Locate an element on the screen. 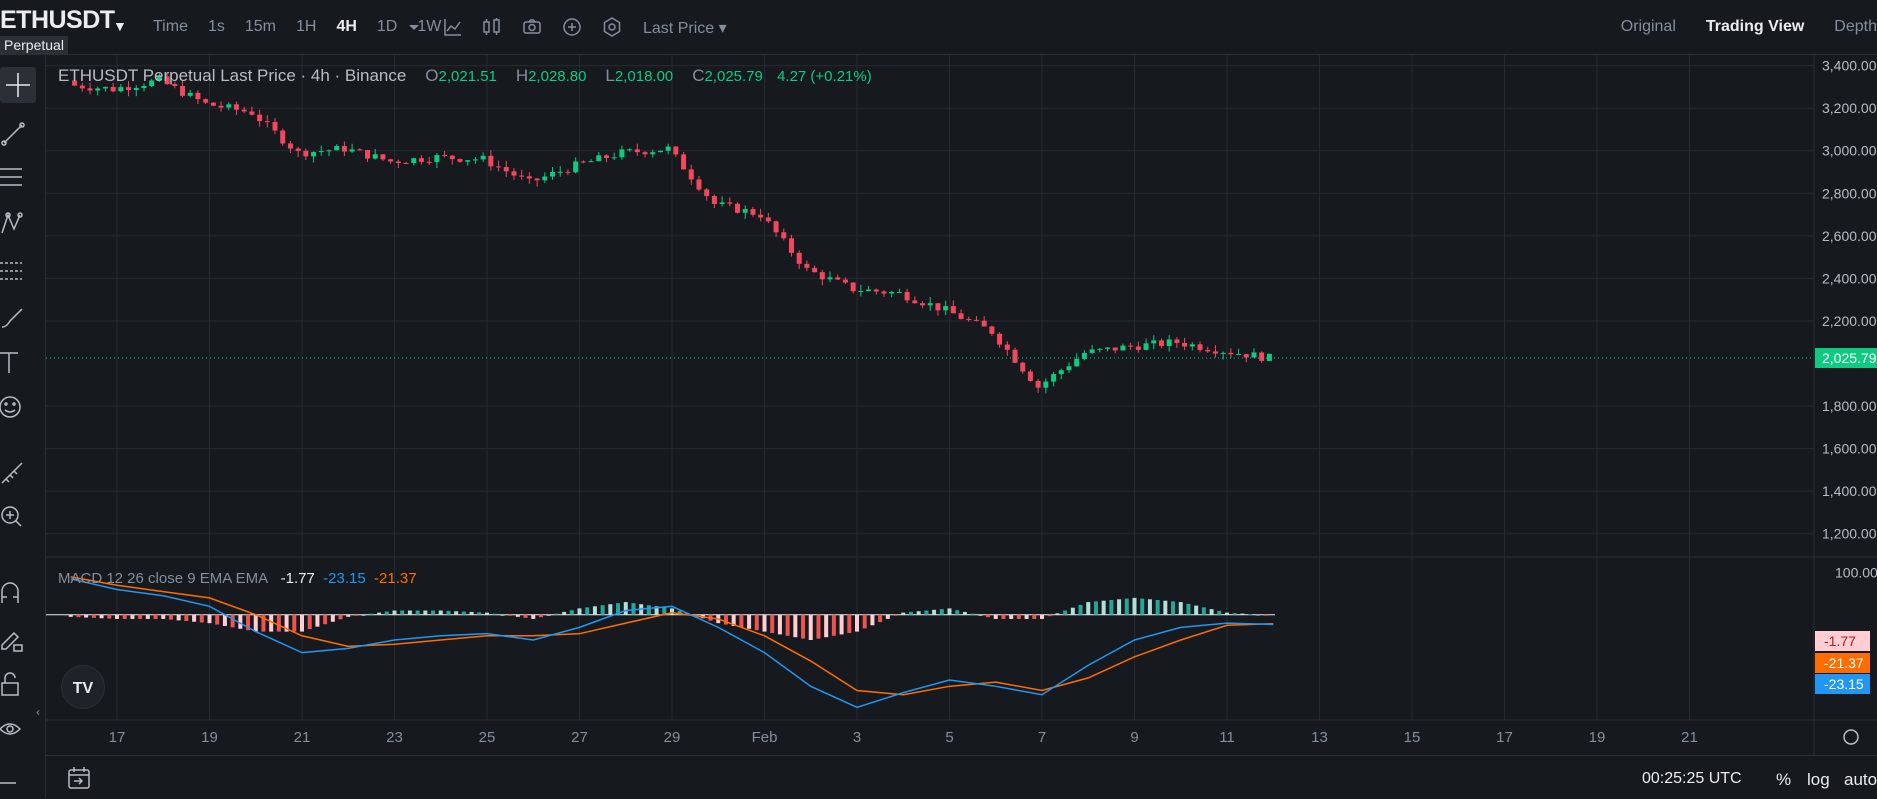 The height and width of the screenshot is (799, 1877). collapse-toolbar-icon: ‹ is located at coordinates (38, 712).